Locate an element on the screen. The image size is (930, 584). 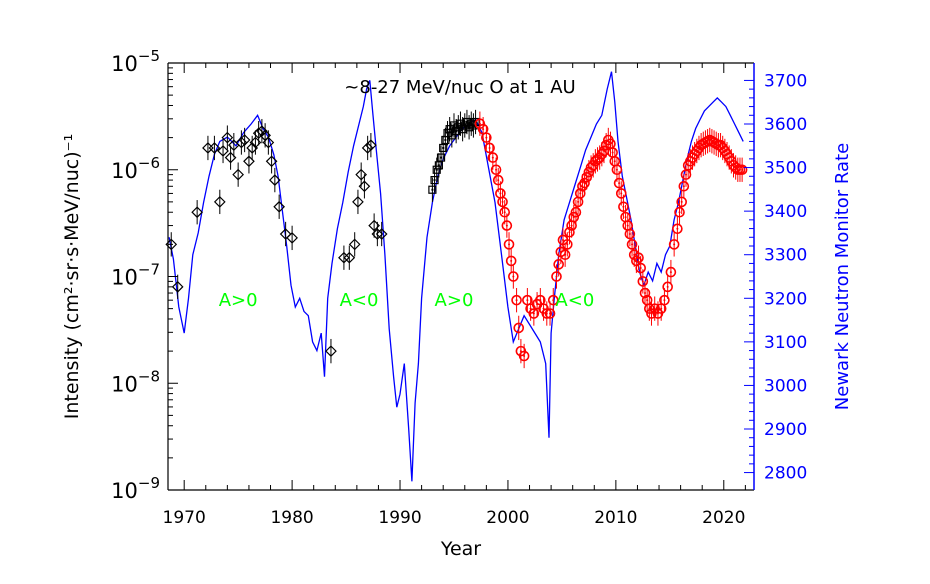
y-right-tick-label: 3200 is located at coordinates (785, 299).